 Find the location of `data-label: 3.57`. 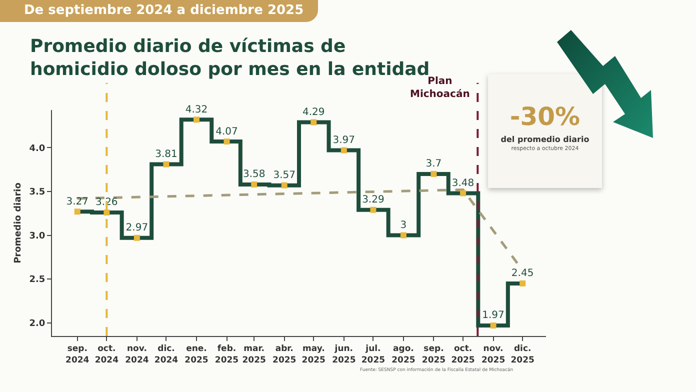

data-label: 3.57 is located at coordinates (284, 176).